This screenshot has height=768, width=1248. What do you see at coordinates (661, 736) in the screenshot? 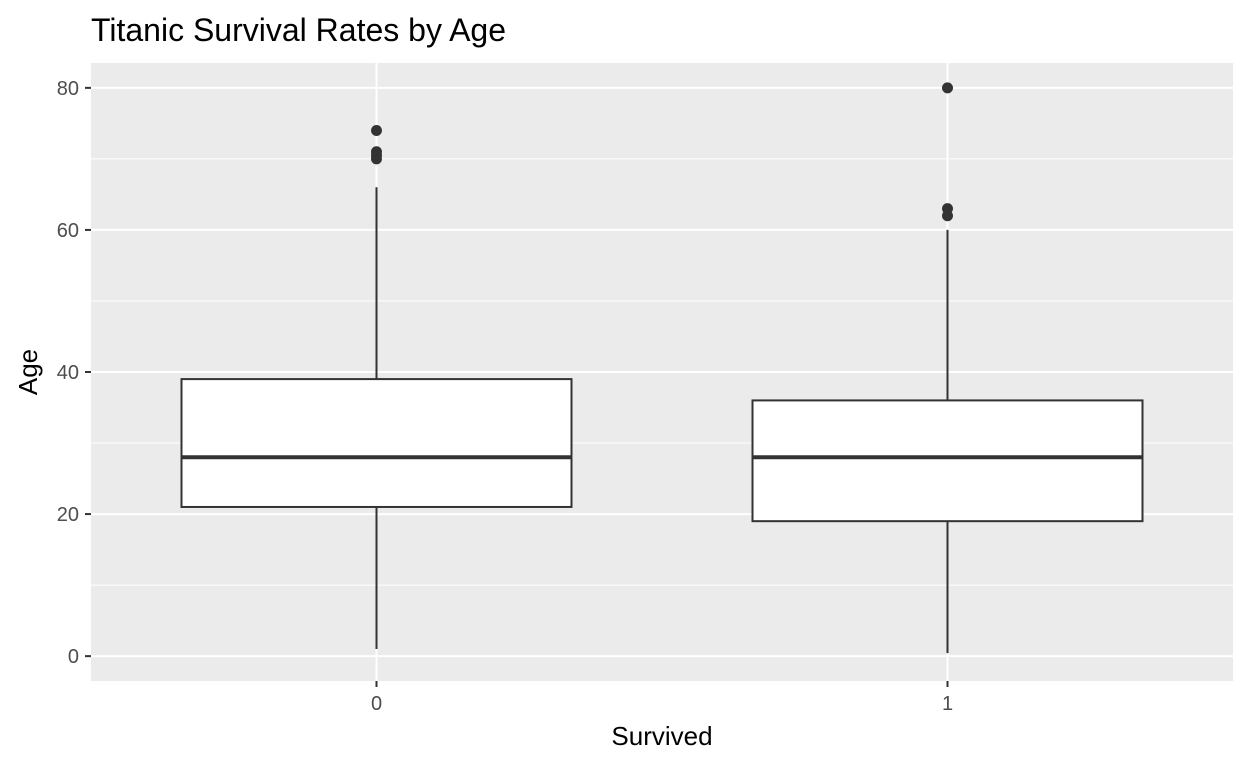
I see `x-axis-title: Survived` at bounding box center [661, 736].